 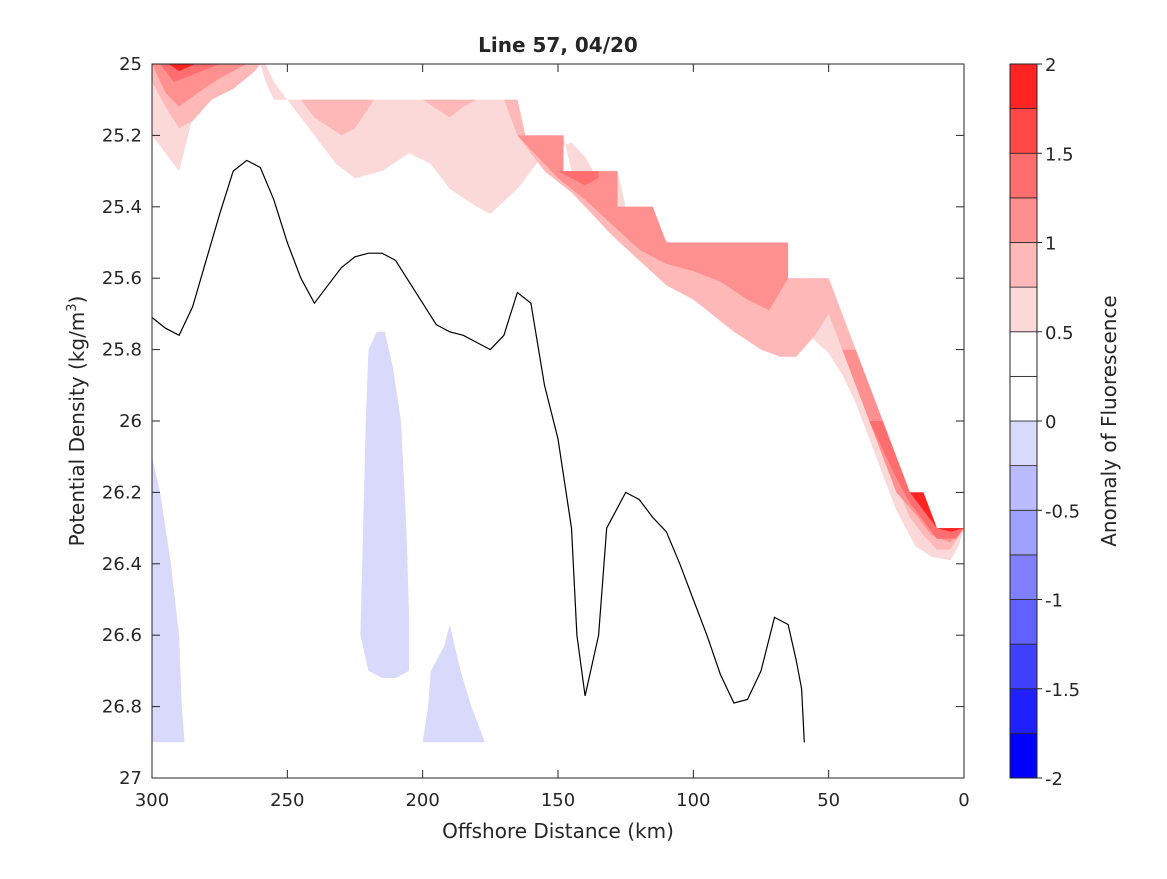 What do you see at coordinates (558, 45) in the screenshot?
I see `chart-title: Line 57, 04/20` at bounding box center [558, 45].